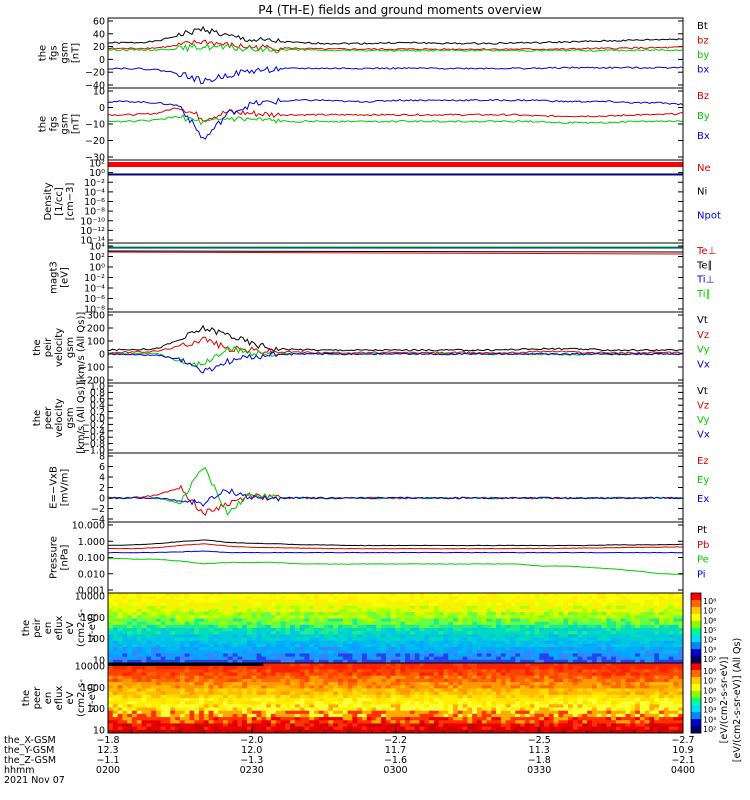 The height and width of the screenshot is (800, 750). Describe the element at coordinates (102, 60) in the screenshot. I see `y-tick-label: 0` at that location.